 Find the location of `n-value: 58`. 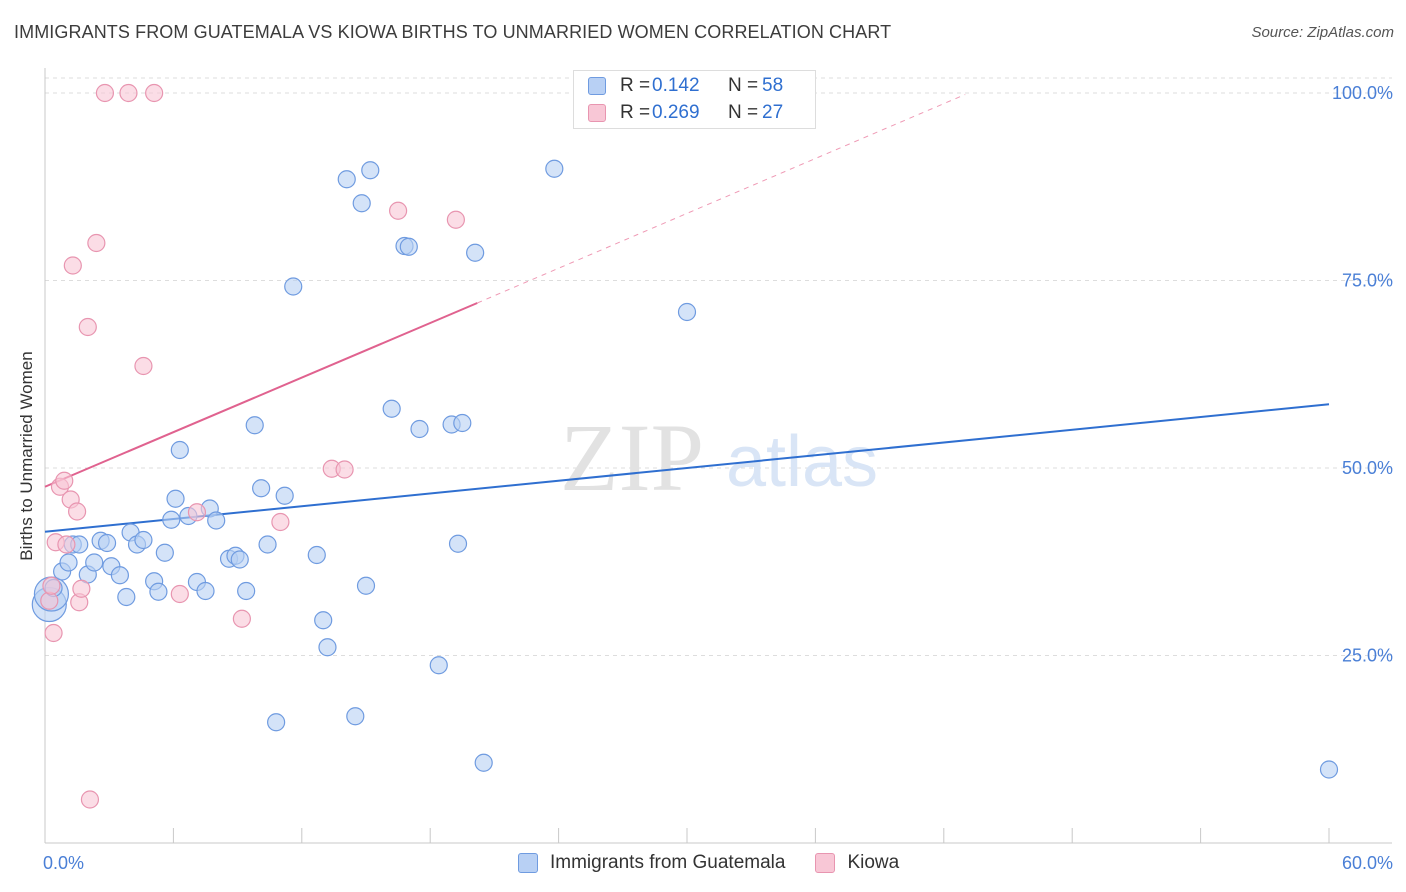

n-value: 58 is located at coordinates (773, 85).